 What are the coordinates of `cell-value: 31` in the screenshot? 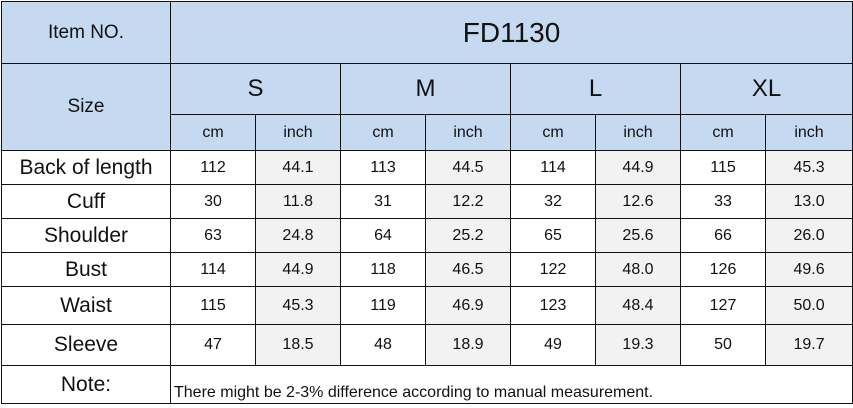 It's located at (383, 201).